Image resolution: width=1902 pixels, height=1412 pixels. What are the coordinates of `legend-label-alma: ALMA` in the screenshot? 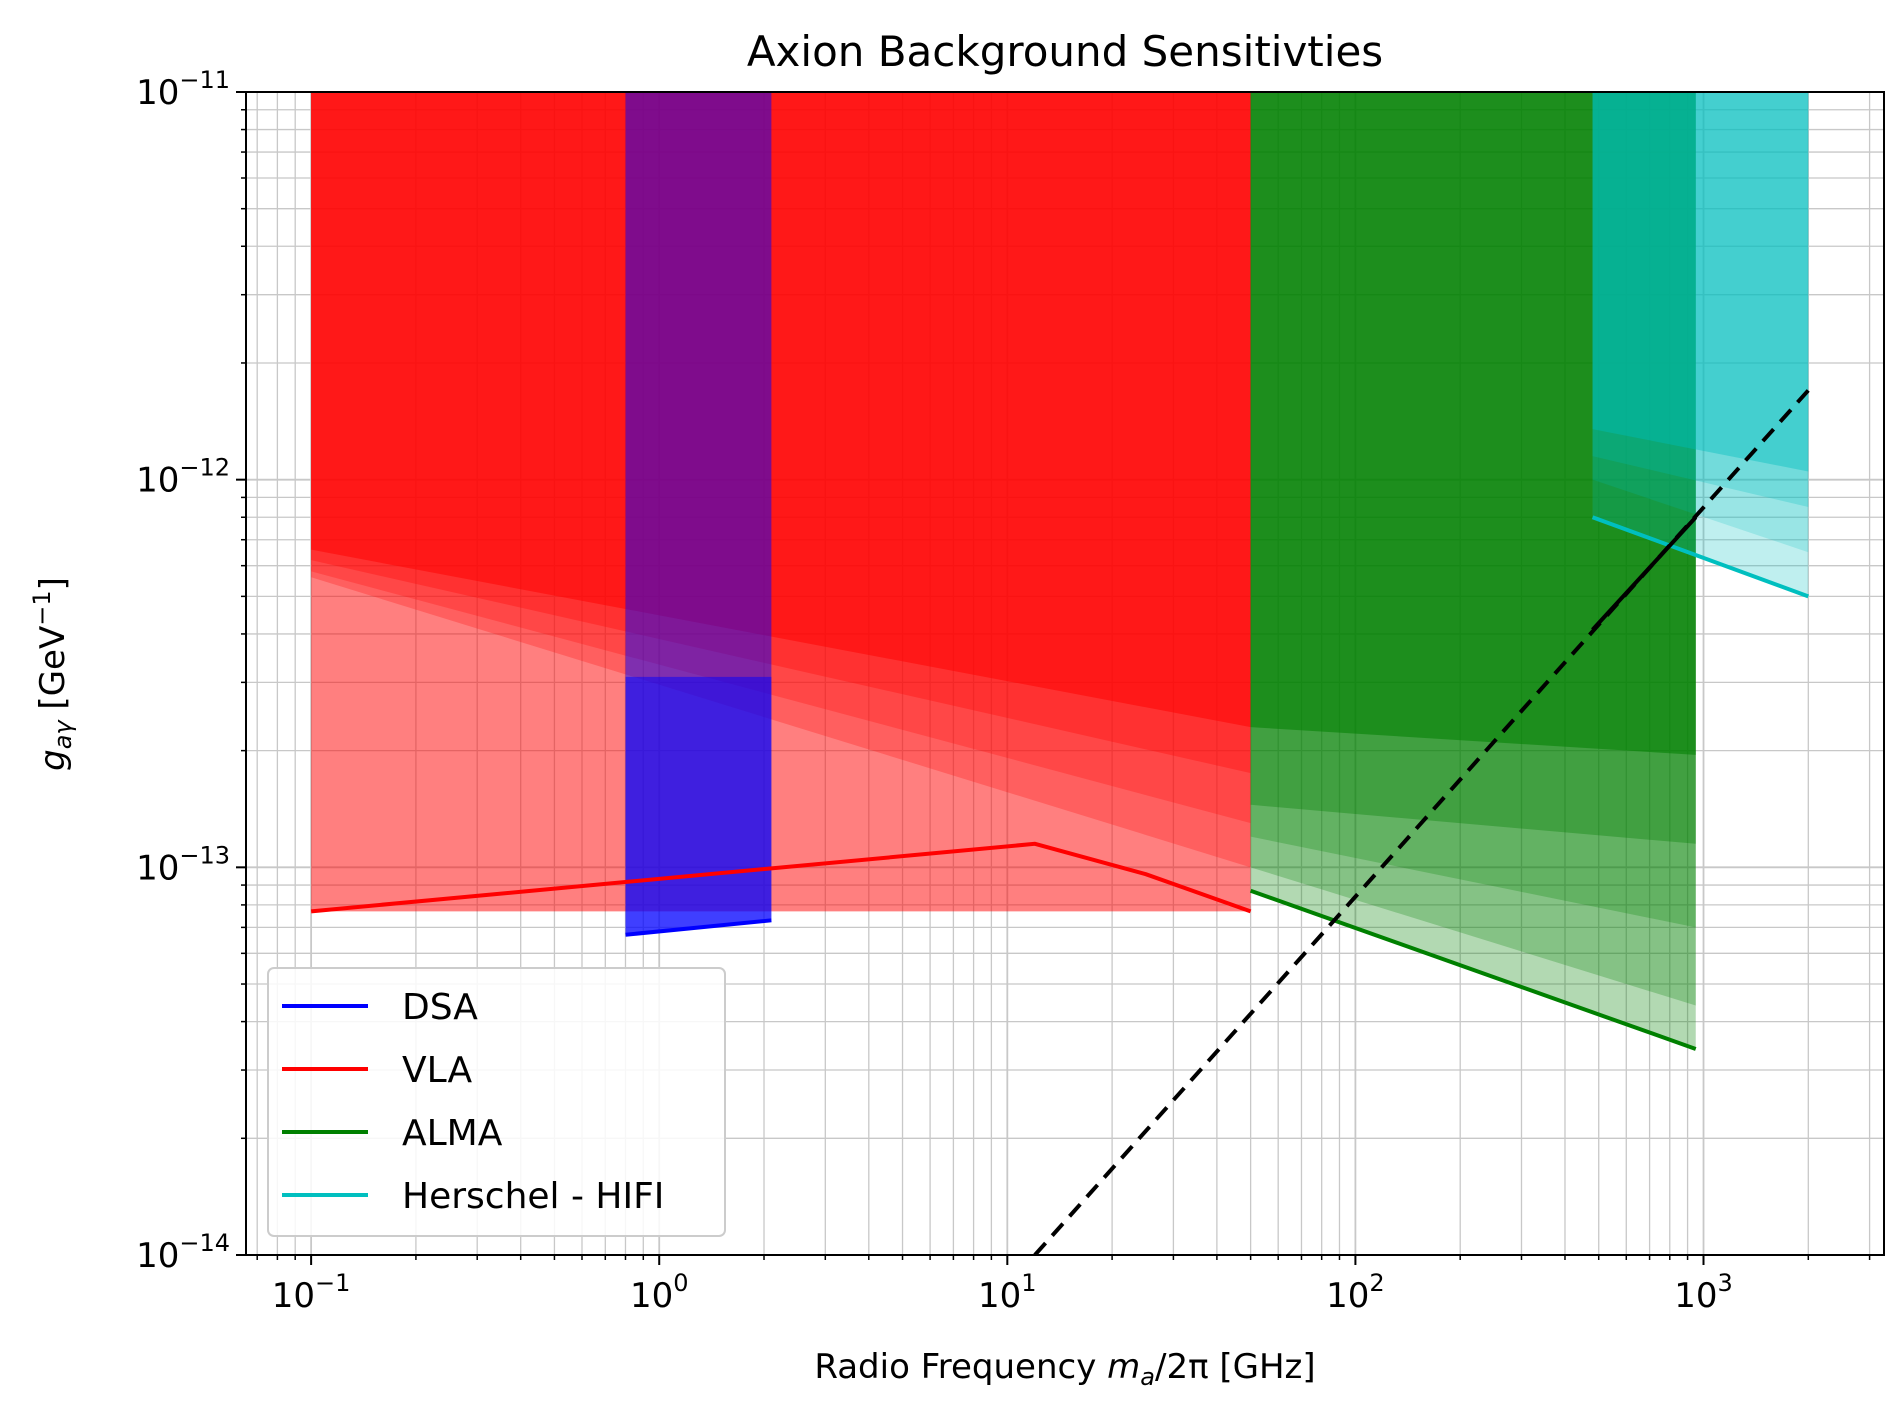 It's located at (452, 1133).